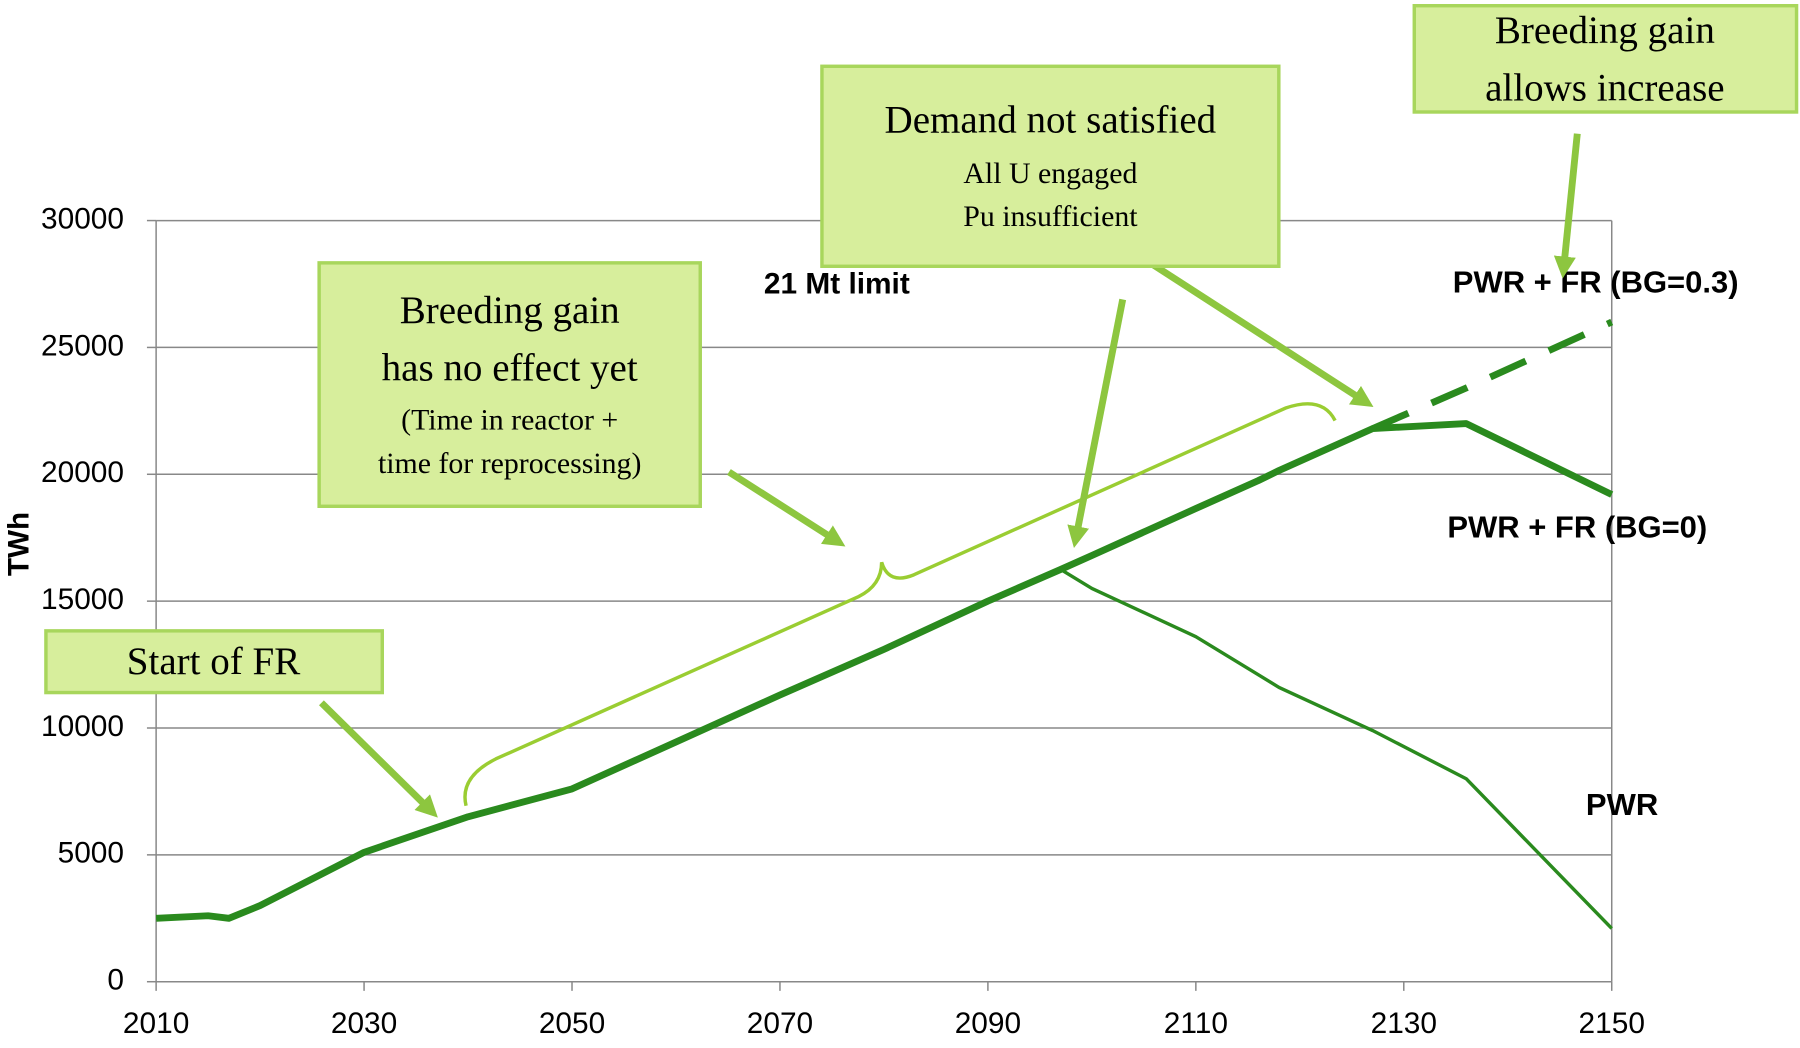  Describe the element at coordinates (1577, 526) in the screenshot. I see `series-label: PWR + FR (BG=0)` at that location.